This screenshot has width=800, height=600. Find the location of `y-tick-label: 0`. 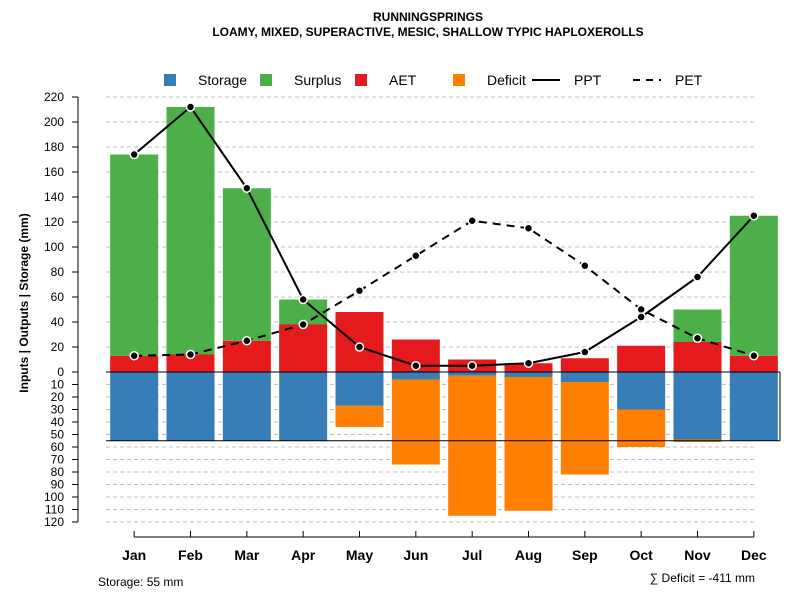

y-tick-label: 0 is located at coordinates (60, 372).